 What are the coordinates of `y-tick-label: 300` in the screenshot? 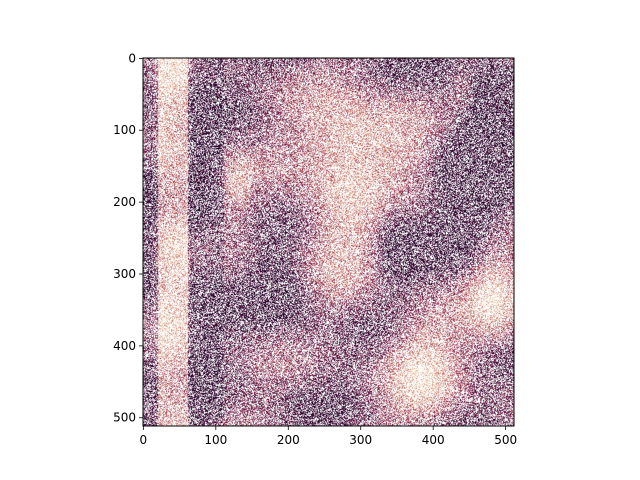 It's located at (124, 274).